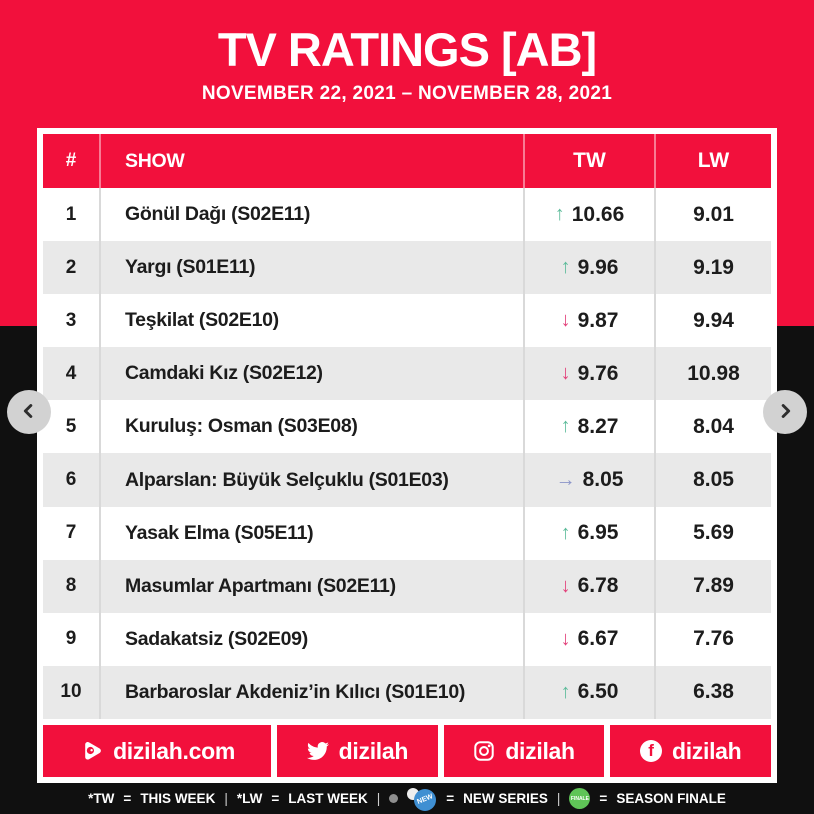 This screenshot has width=814, height=814. What do you see at coordinates (425, 799) in the screenshot?
I see `new-badge-text: NEW` at bounding box center [425, 799].